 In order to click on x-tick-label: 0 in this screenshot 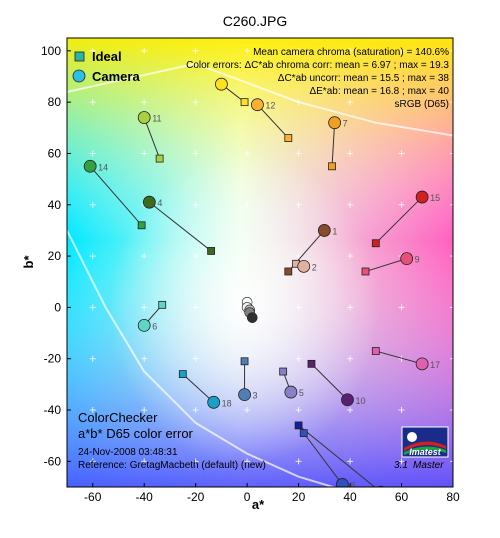, I will do `click(247, 497)`.